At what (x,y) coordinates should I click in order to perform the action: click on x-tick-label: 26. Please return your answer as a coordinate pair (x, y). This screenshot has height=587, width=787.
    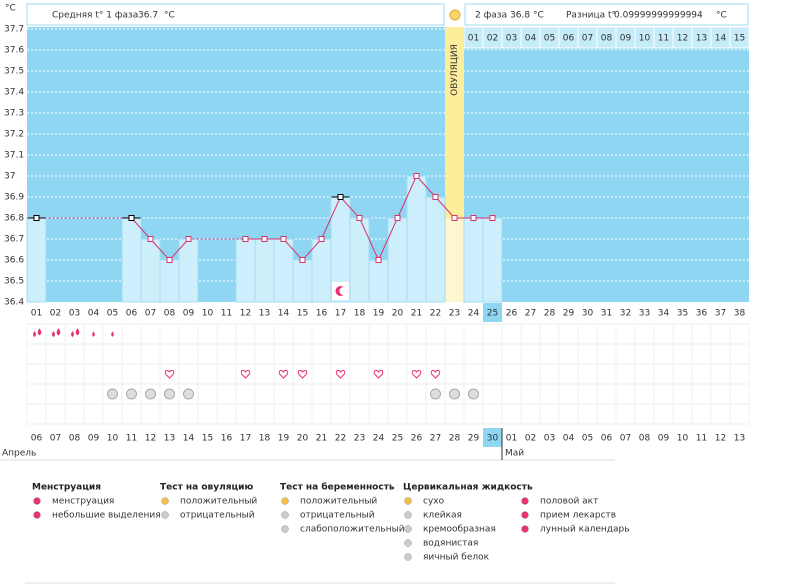
    Looking at the image, I should click on (512, 314).